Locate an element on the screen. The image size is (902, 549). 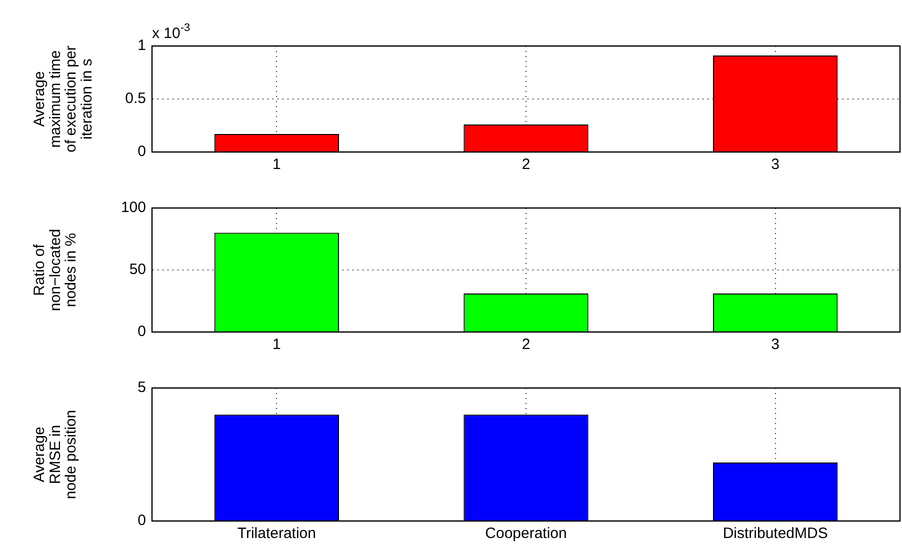
y-tick-label: 100 is located at coordinates (133, 207).